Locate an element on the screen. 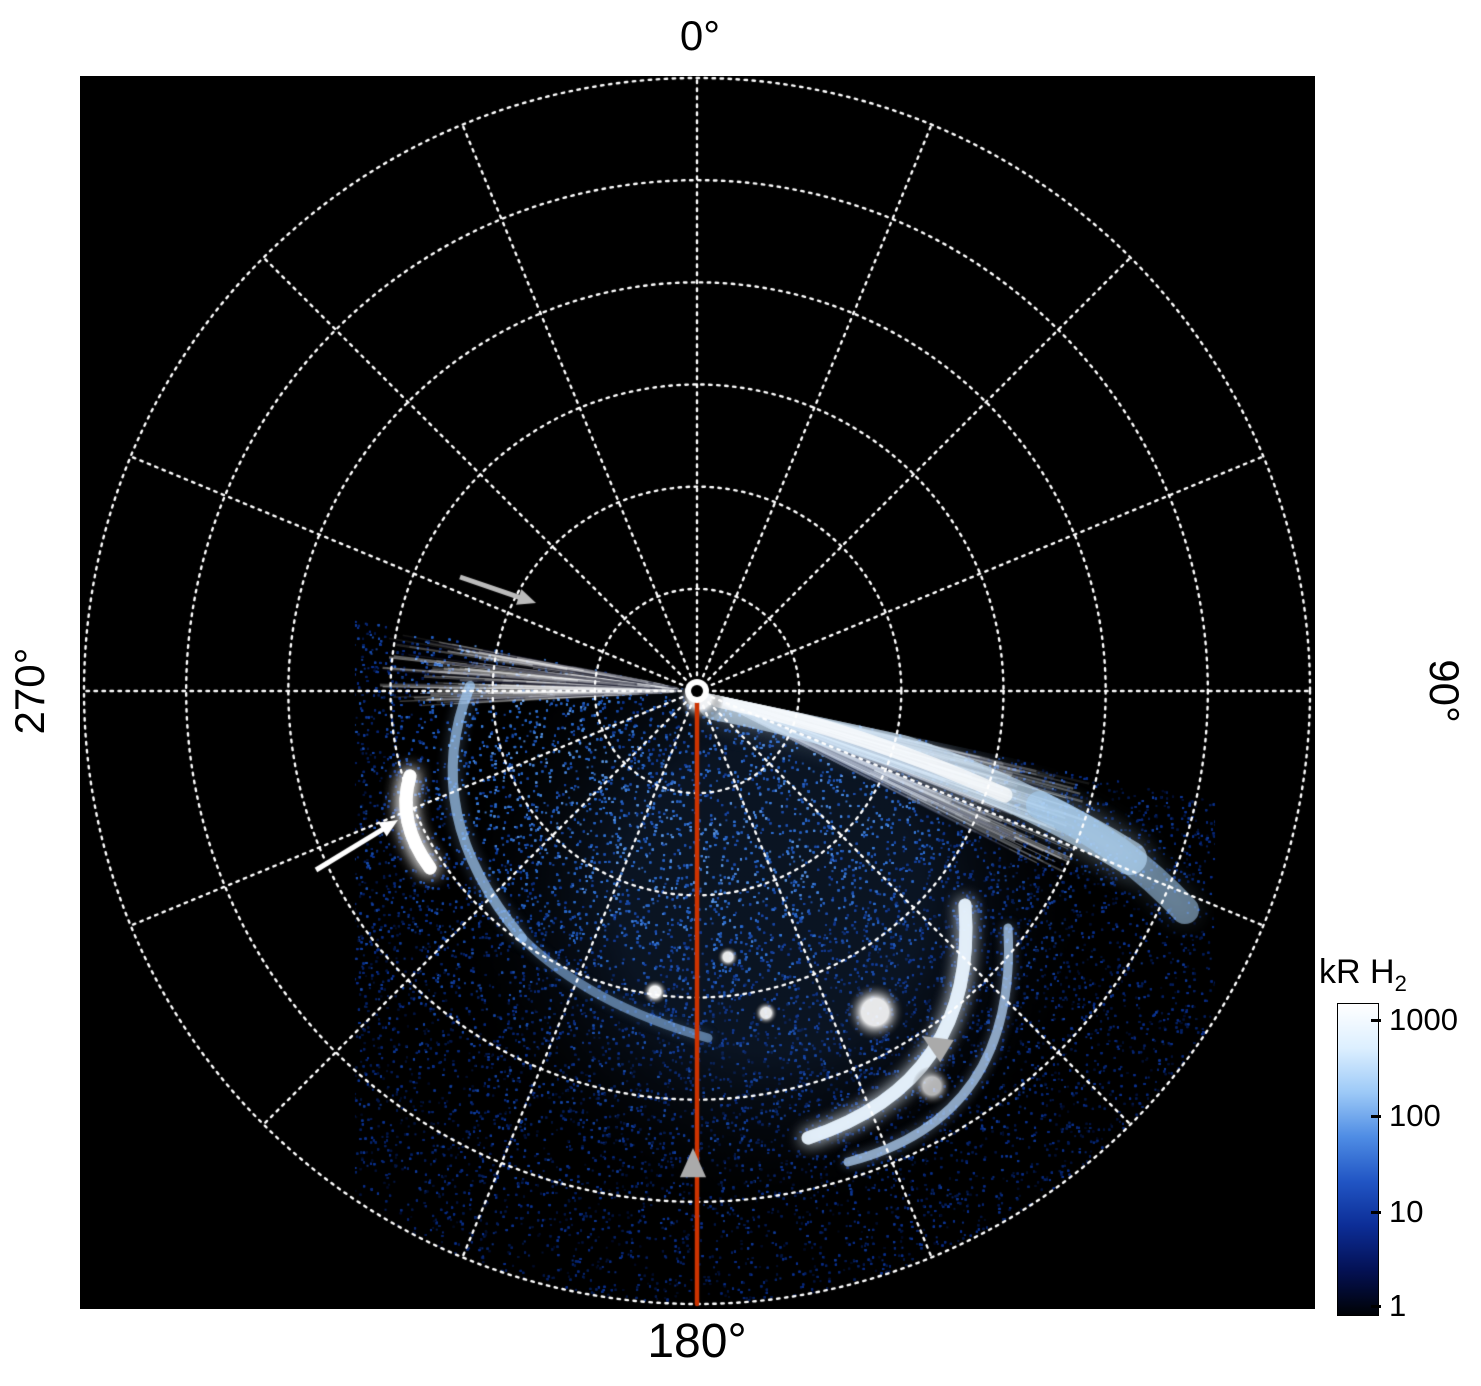 The height and width of the screenshot is (1386, 1481). colorbar: kR H2 1000 100 10 1 is located at coordinates (1400, 1138).